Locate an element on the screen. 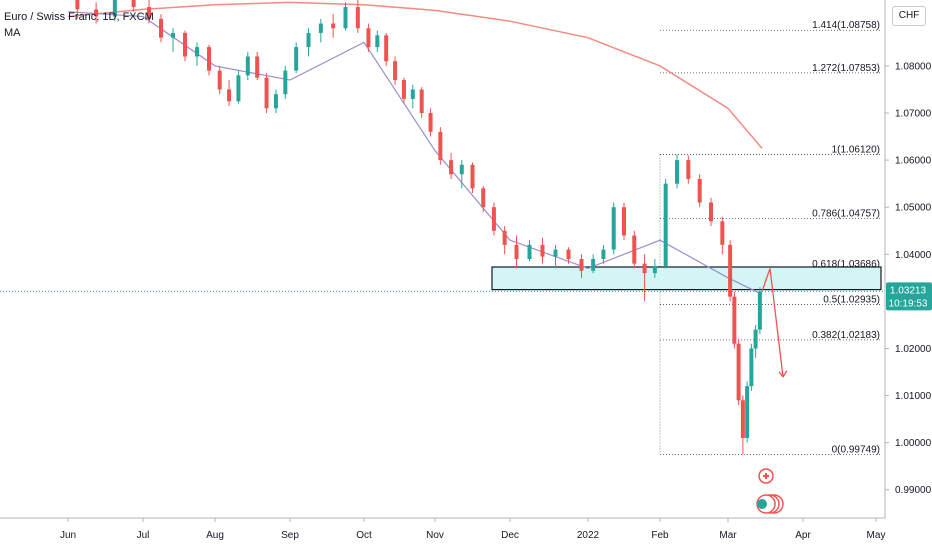 The height and width of the screenshot is (555, 932). y-tick-label: 1.05000 is located at coordinates (913, 208).